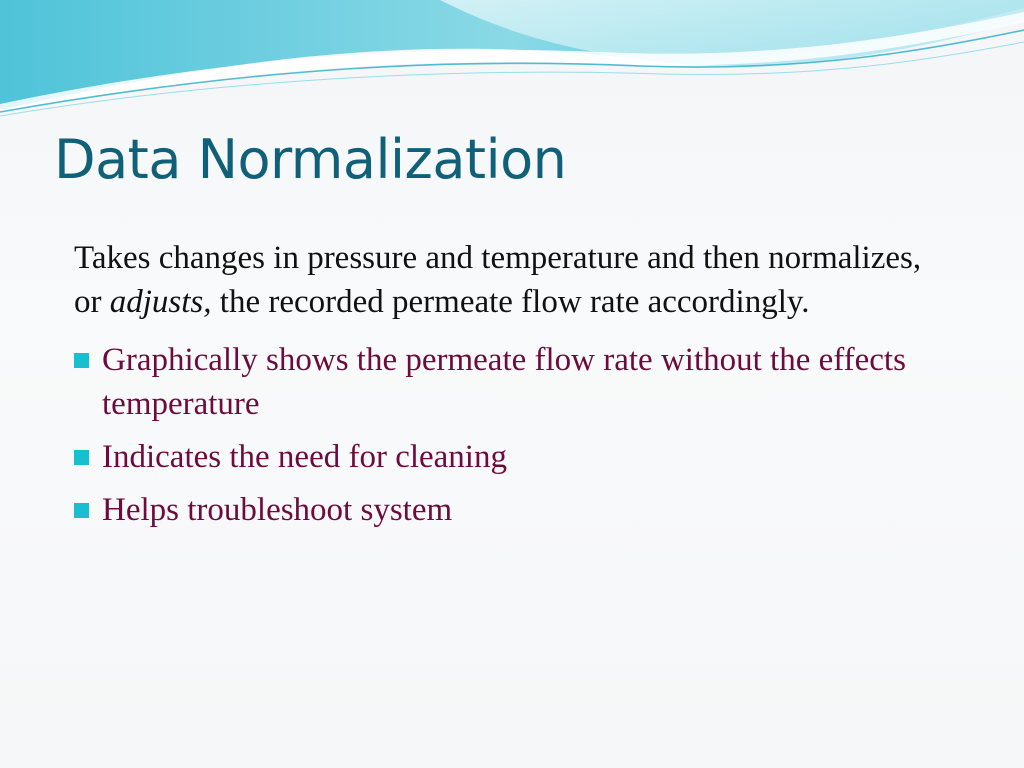  Describe the element at coordinates (304, 457) in the screenshot. I see `bullet-text: Indicates the need for cleaning` at that location.